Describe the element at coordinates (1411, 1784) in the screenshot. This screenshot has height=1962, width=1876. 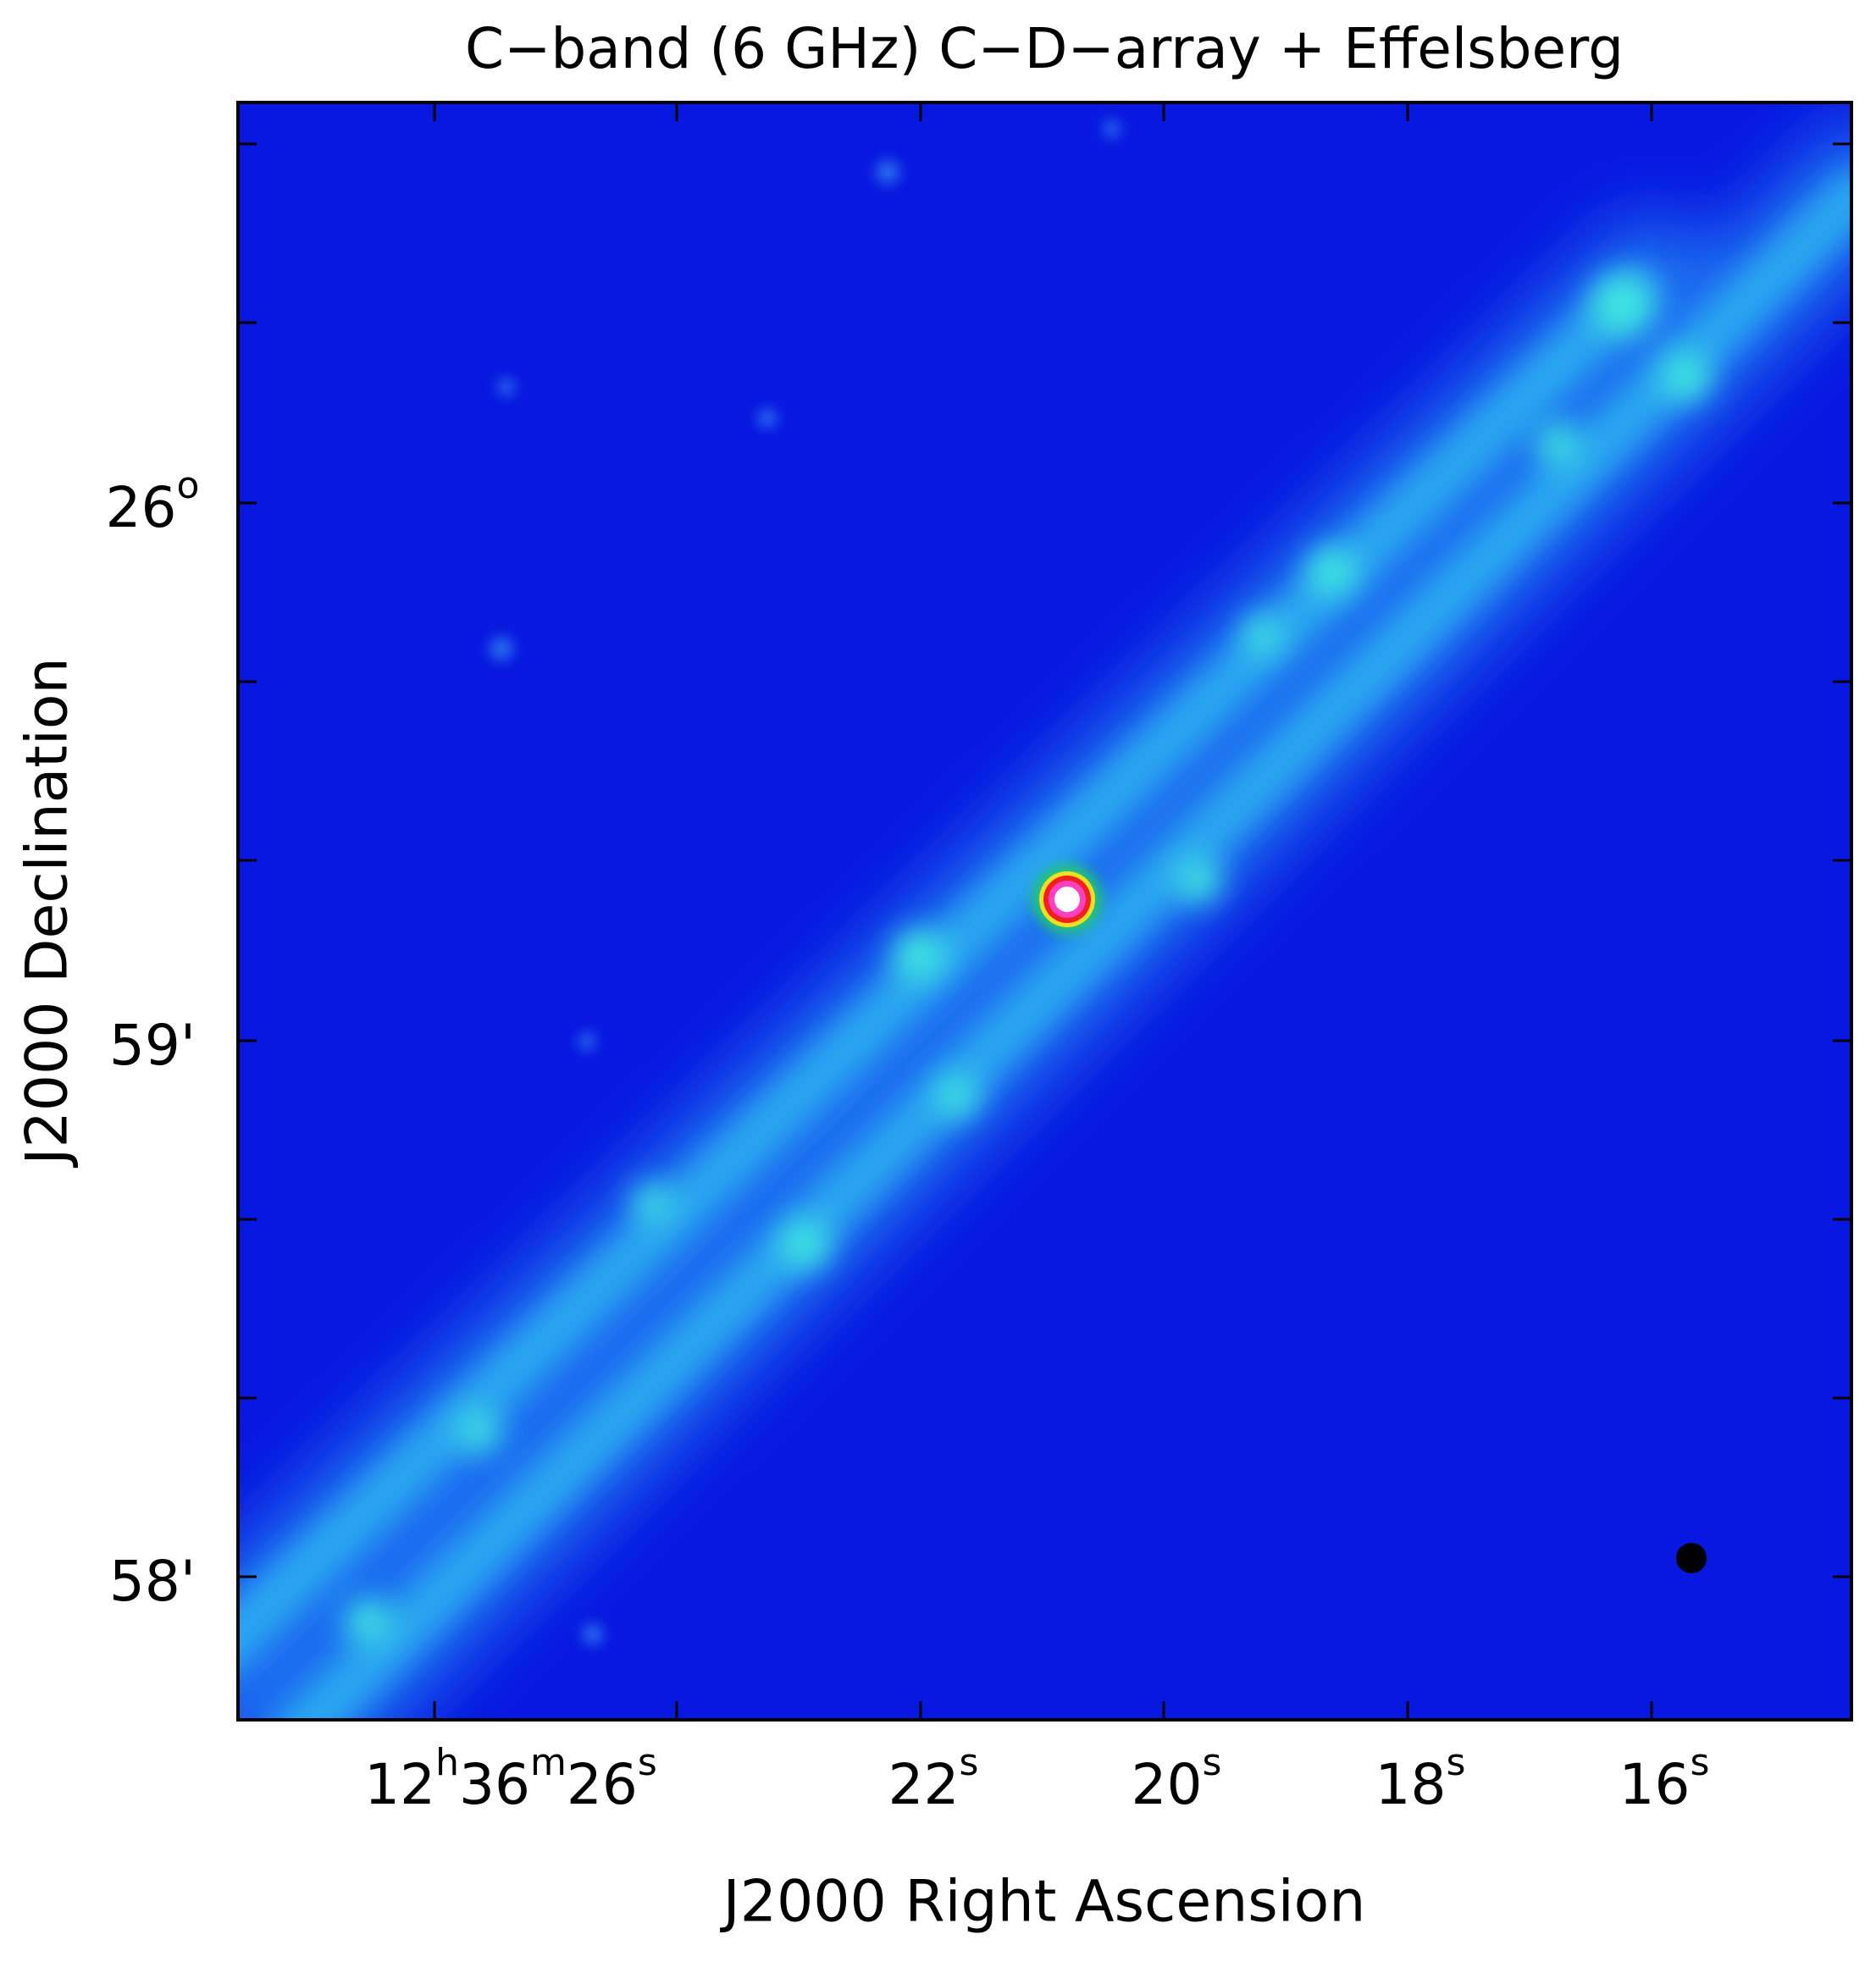
I see `tick-label-part: 18` at that location.